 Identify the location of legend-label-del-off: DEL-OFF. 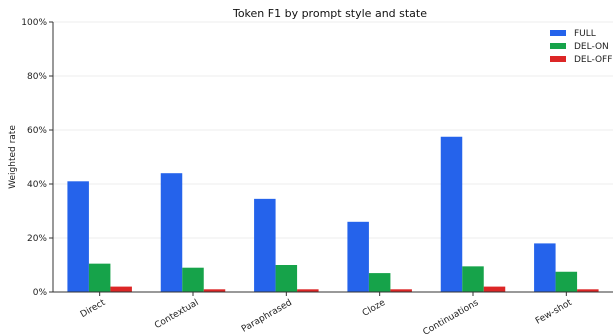
(593, 60).